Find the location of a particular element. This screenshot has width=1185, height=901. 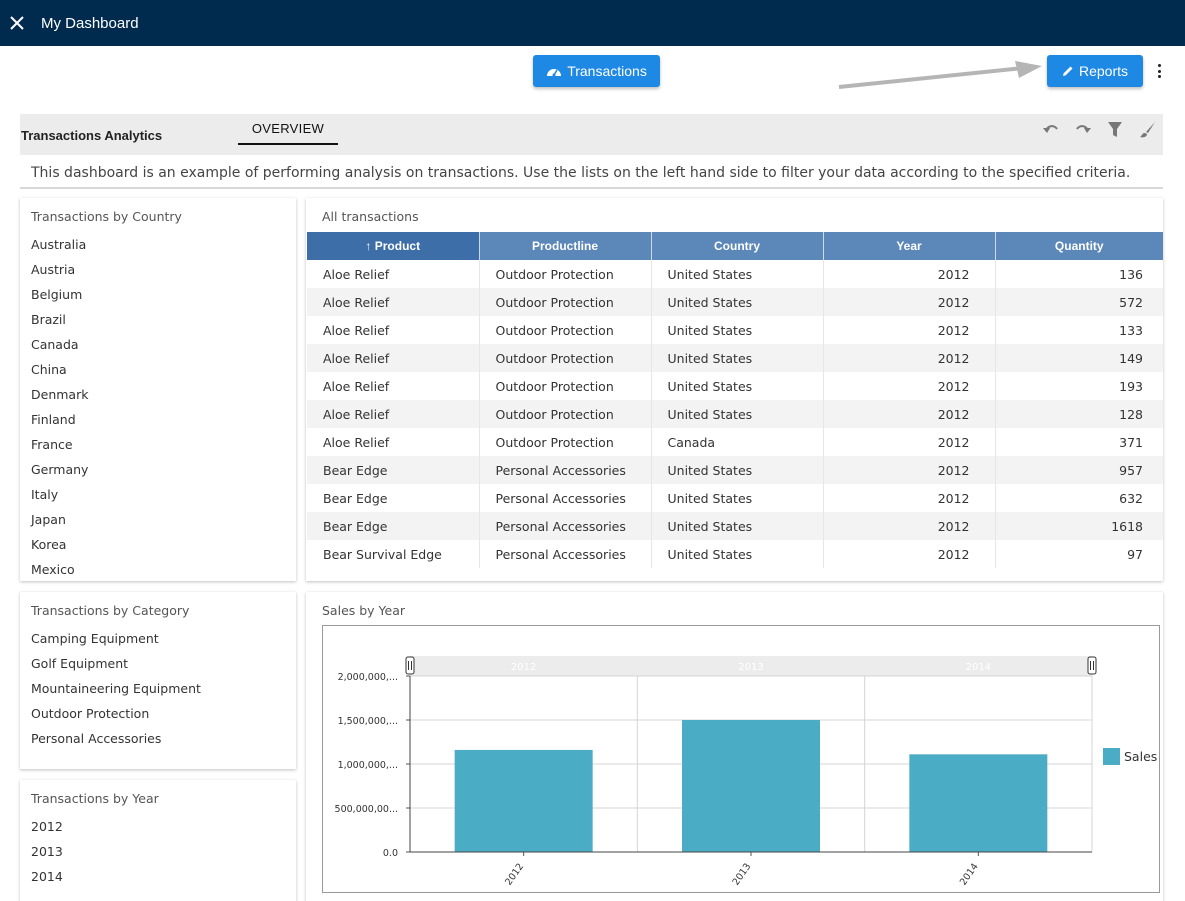

list-item: Denmark is located at coordinates (60, 394).